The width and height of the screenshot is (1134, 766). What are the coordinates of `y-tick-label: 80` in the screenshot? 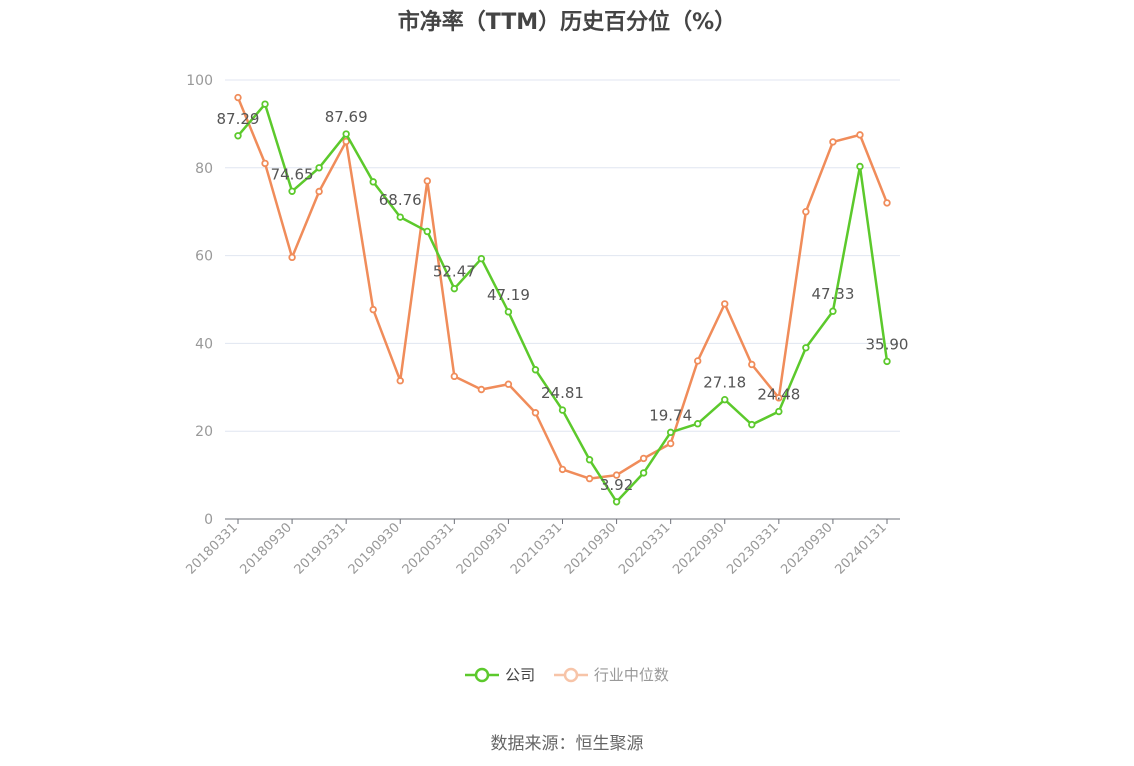 It's located at (204, 169).